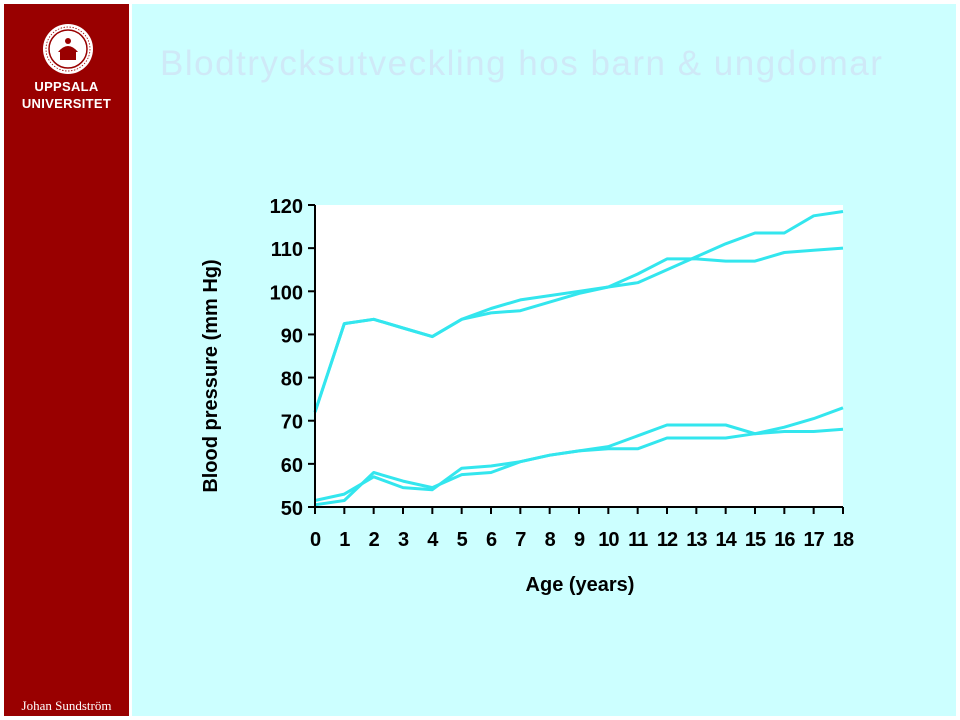 The height and width of the screenshot is (720, 960). What do you see at coordinates (579, 540) in the screenshot?
I see `x-tick-label: 9` at bounding box center [579, 540].